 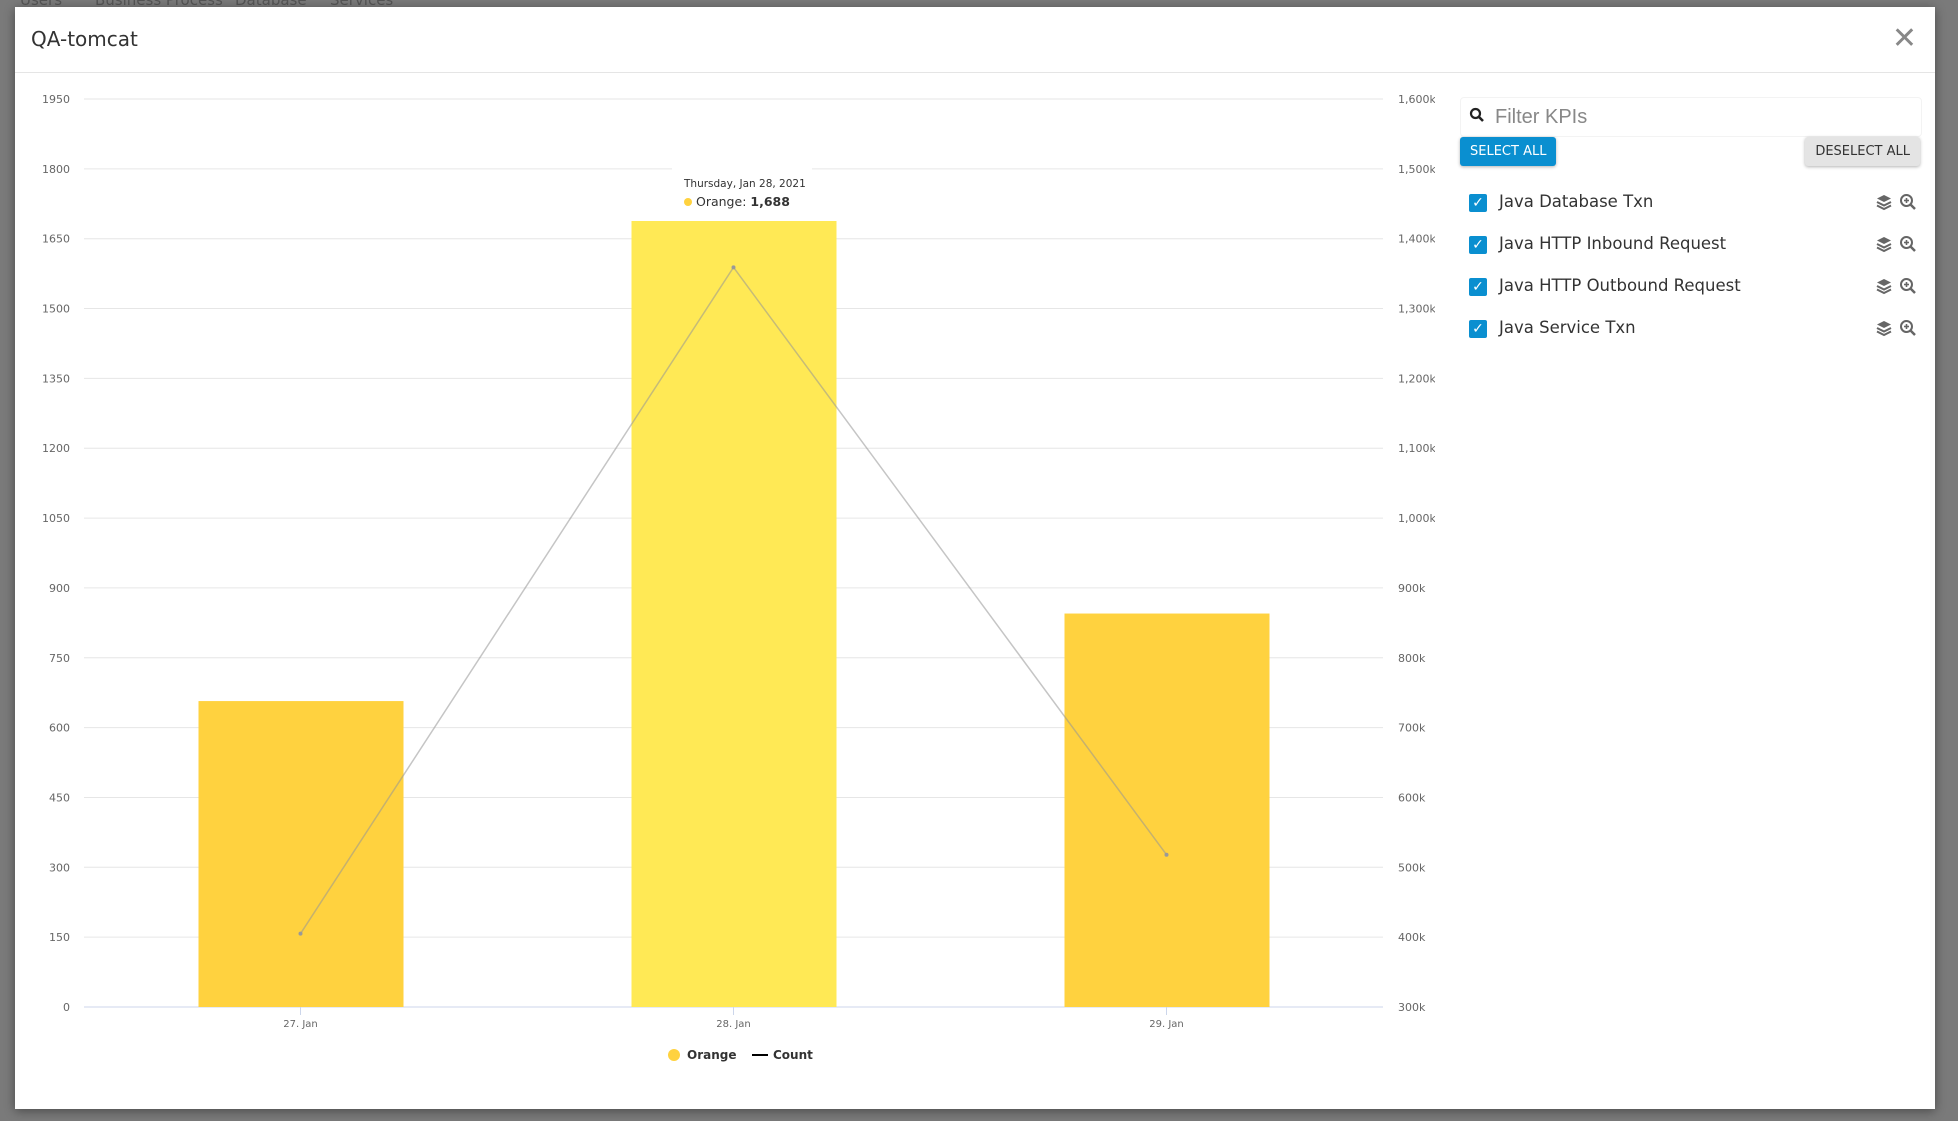 I want to click on tooltip-value-row: Orange: 1,688, so click(x=737, y=201).